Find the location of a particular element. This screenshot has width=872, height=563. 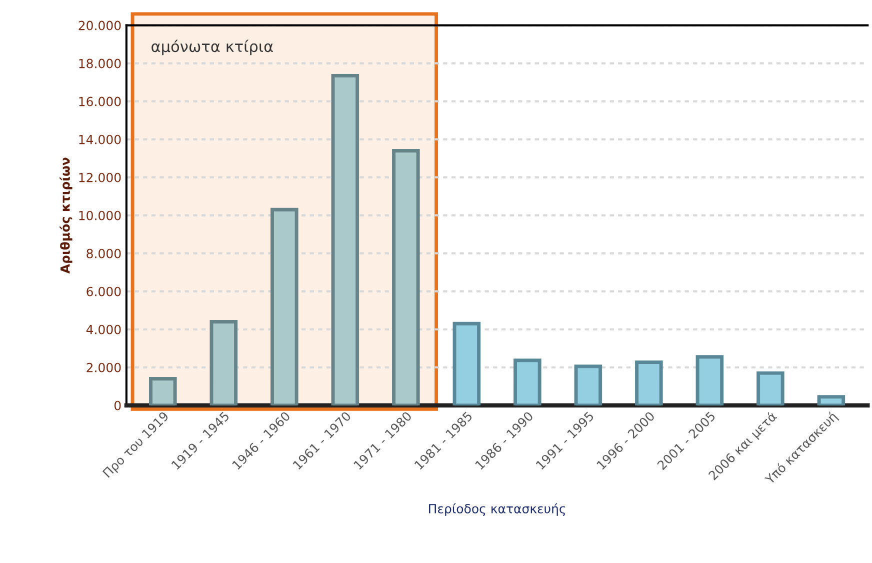

y-tick-label: 16.000 is located at coordinates (100, 101).